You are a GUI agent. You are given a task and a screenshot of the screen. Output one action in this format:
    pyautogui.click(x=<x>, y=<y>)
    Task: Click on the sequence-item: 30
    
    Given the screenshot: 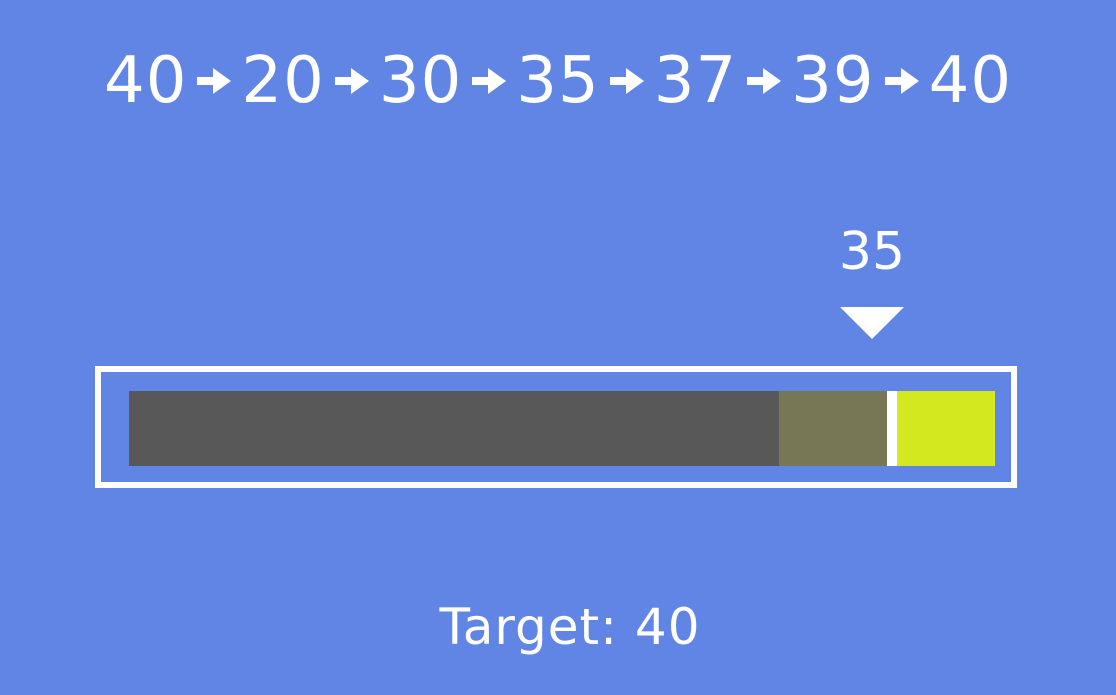 What is the action you would take?
    pyautogui.click(x=447, y=81)
    